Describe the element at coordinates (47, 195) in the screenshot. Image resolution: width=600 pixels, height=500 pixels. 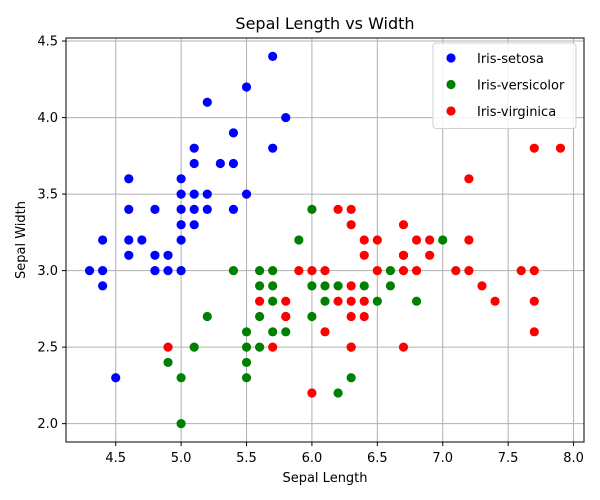
I see `y-tick-label: 3.5` at that location.